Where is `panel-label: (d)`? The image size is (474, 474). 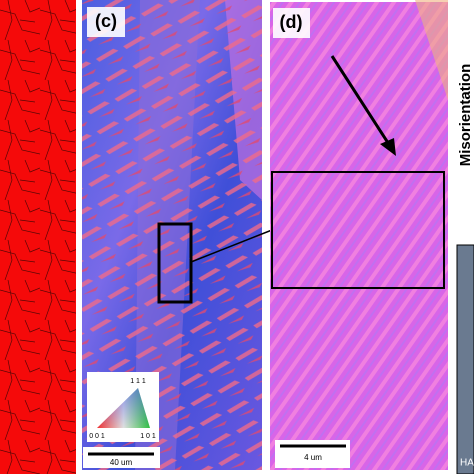 panel-label: (d) is located at coordinates (291, 22).